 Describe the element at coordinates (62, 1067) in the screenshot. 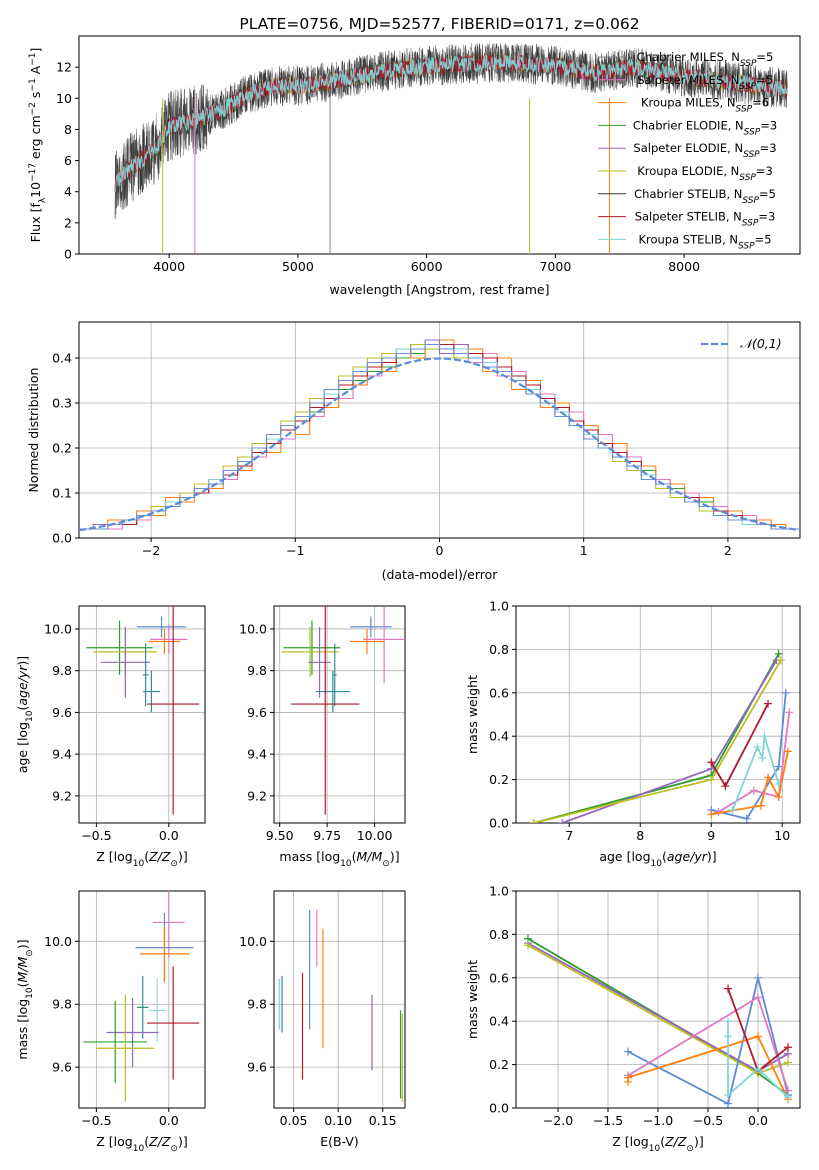

I see `y-tick-label: 9.6` at that location.